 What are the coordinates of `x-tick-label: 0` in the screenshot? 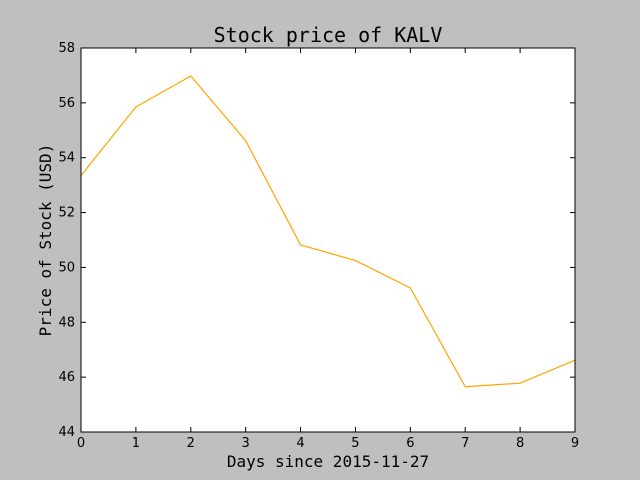 It's located at (81, 443).